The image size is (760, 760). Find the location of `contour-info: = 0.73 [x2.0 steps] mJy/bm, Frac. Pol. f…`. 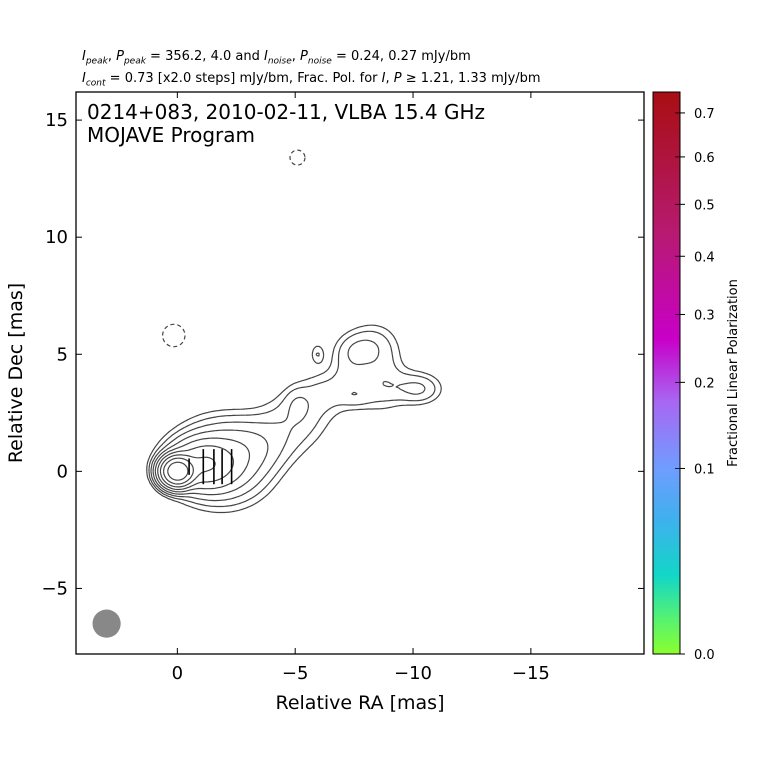

contour-info: = 0.73 [x2.0 steps] mJy/bm, Frac. Pol. f… is located at coordinates (243, 78).